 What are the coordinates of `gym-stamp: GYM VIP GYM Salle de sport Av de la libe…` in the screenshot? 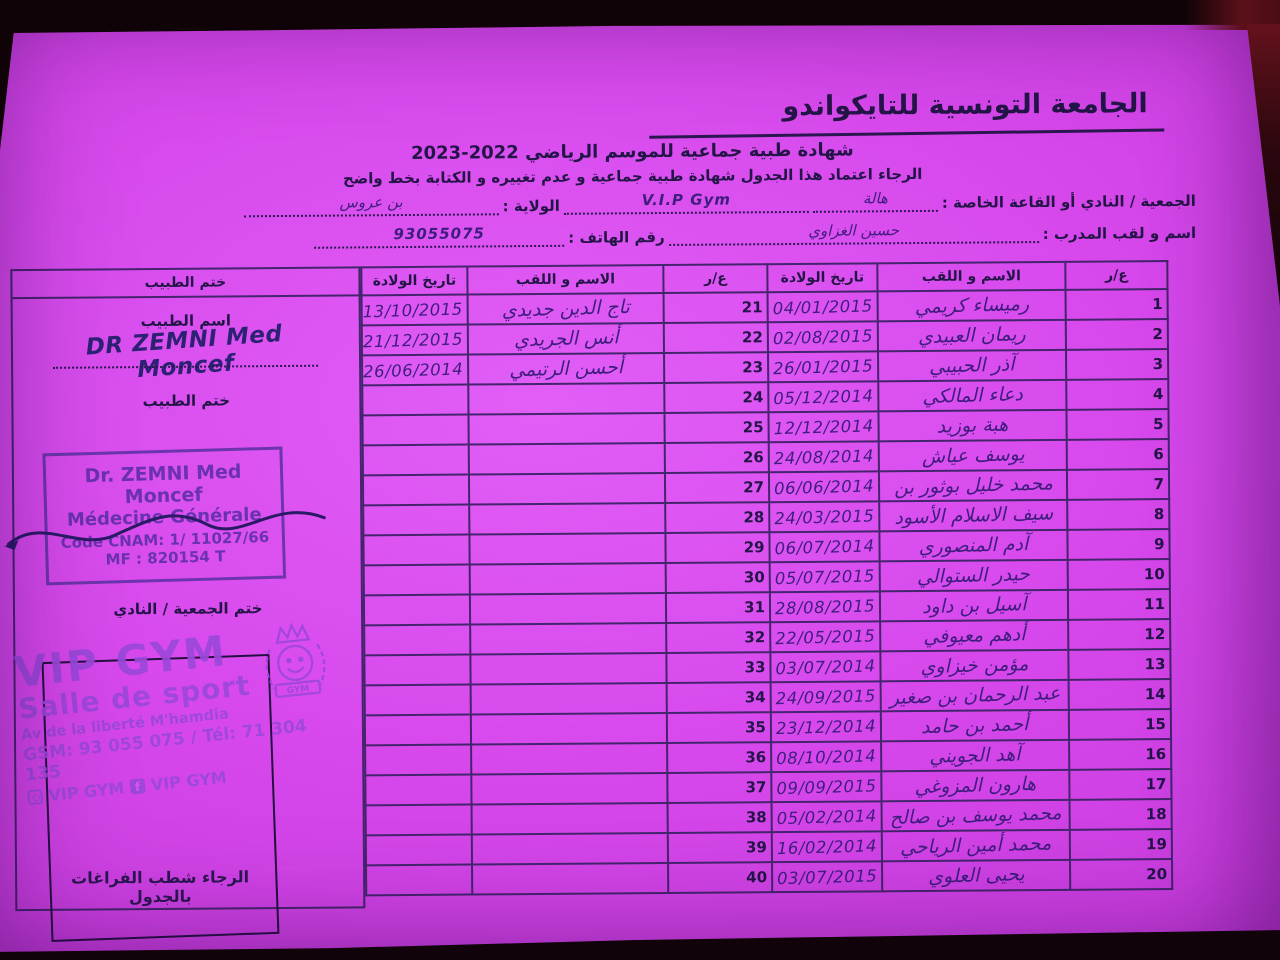 It's located at (173, 713).